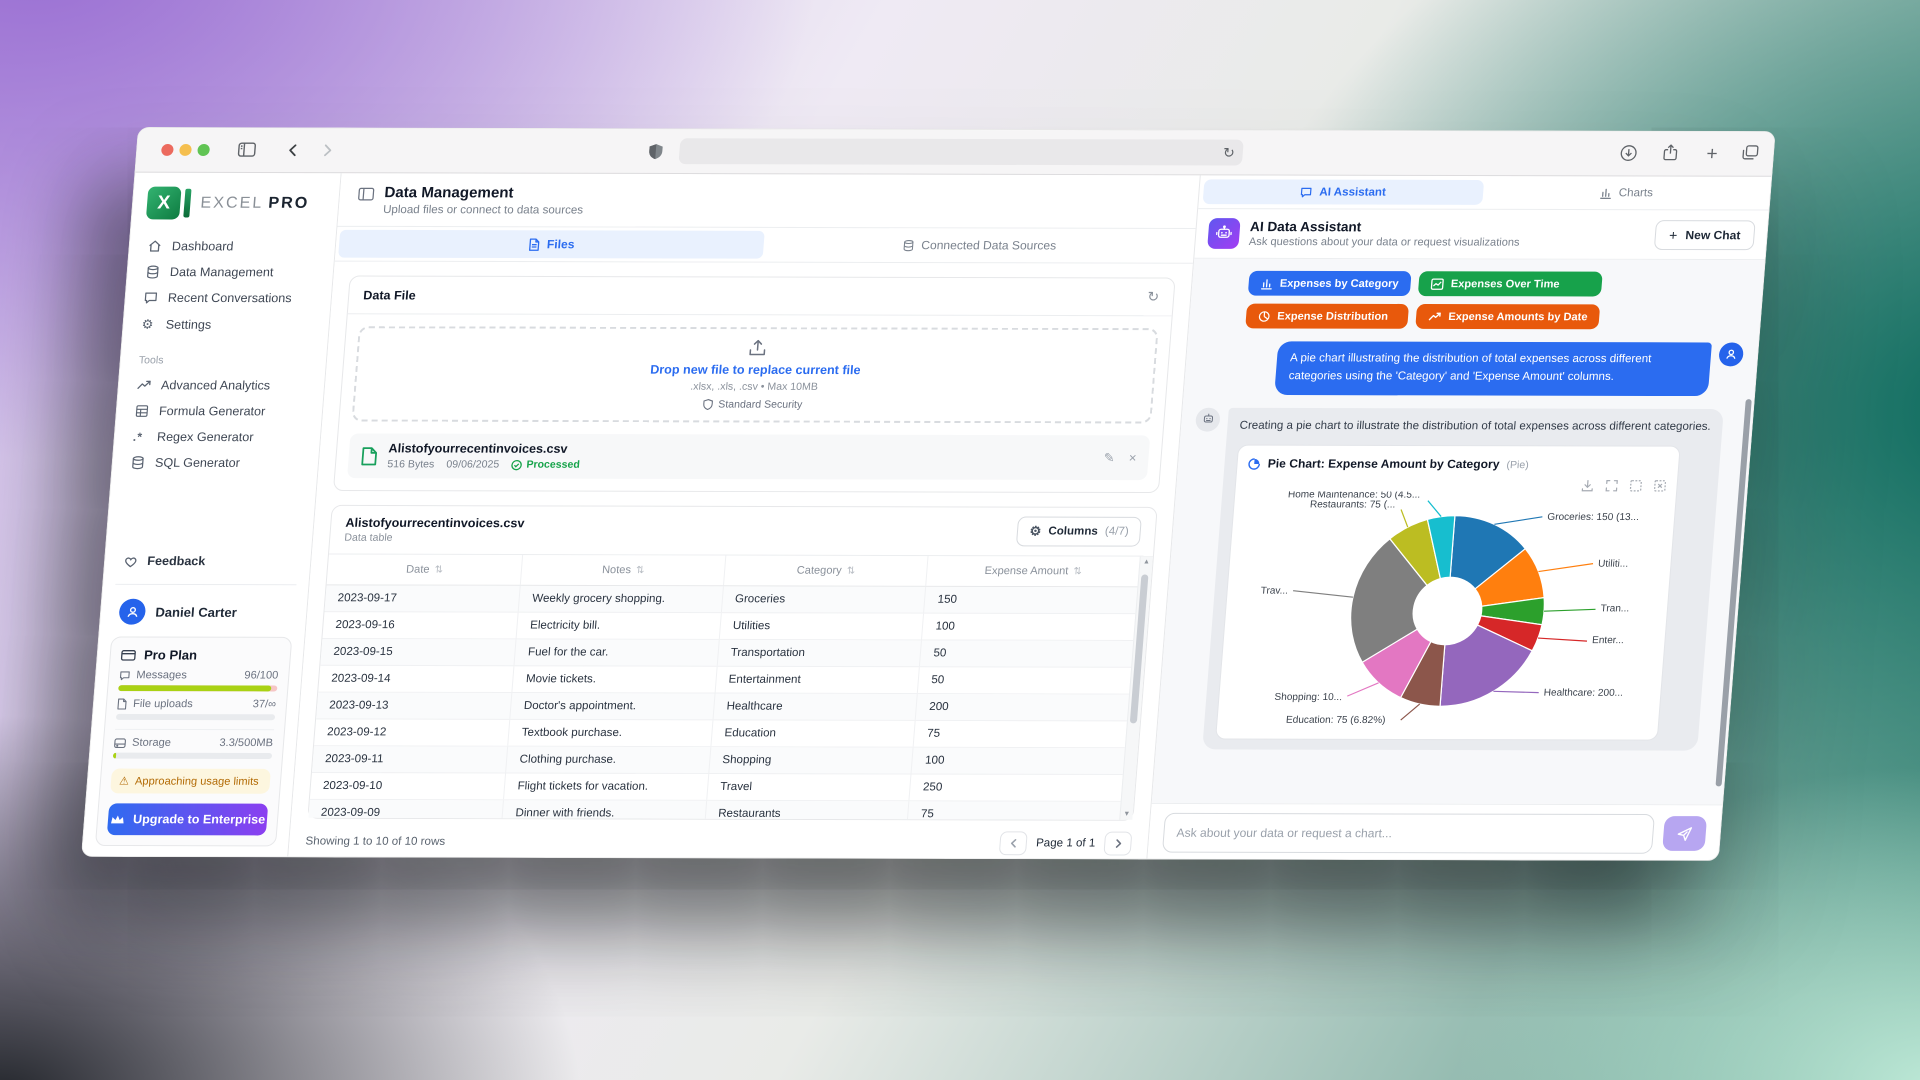  I want to click on pie-slice-home-maintenance, so click(1439, 547).